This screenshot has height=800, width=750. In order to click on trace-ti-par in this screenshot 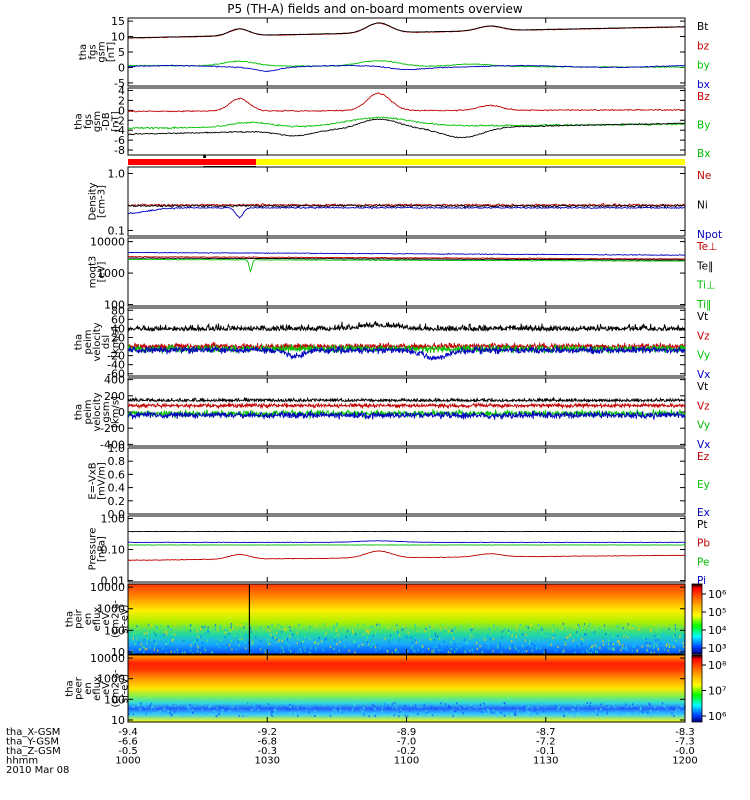, I will do `click(406, 259)`.